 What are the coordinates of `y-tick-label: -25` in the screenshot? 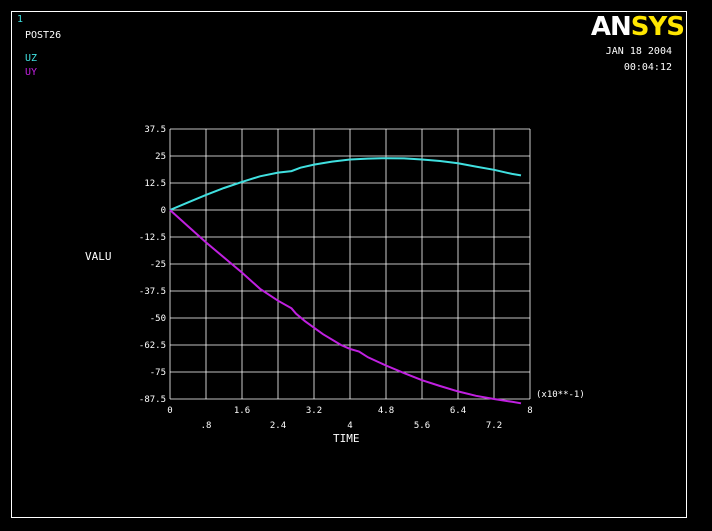 It's located at (158, 265).